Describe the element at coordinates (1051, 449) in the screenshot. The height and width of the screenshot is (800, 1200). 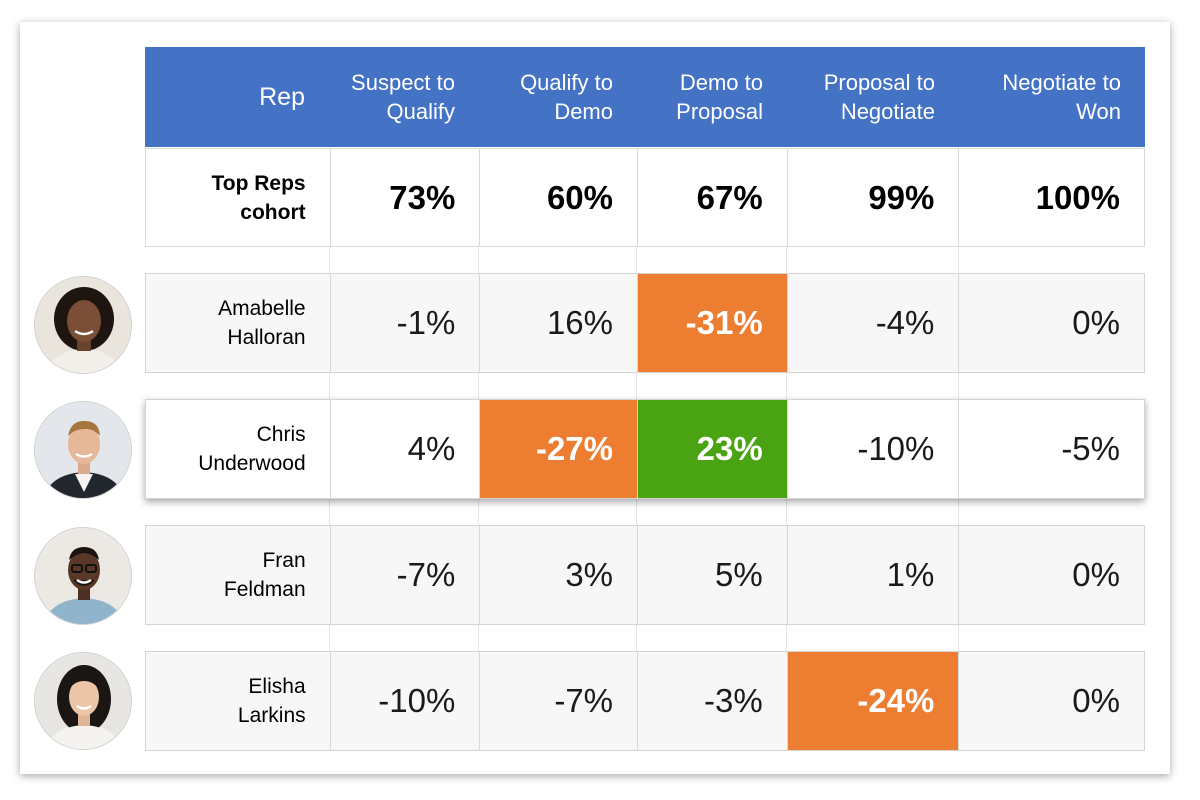
I see `metric-cell: -5%` at that location.